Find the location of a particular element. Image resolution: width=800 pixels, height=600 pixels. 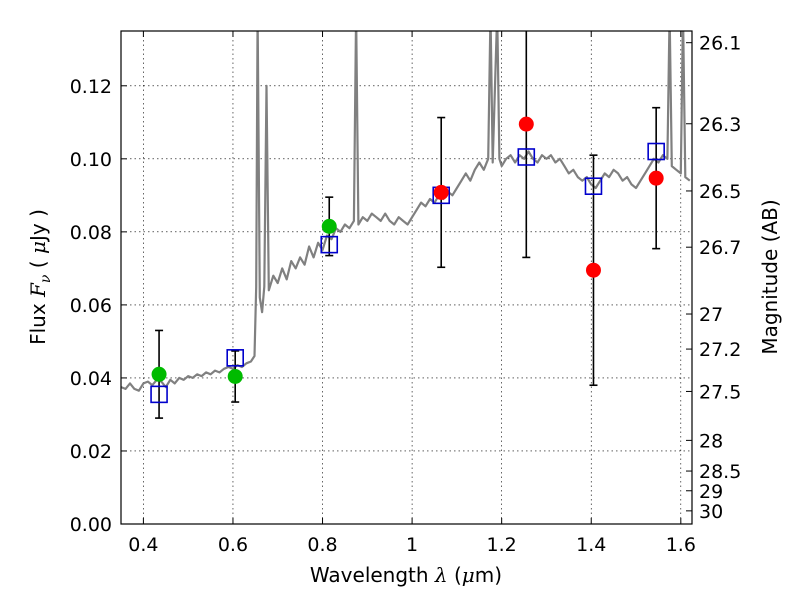

x-axis-label: Wavelength λ (μm) is located at coordinates (406, 575).